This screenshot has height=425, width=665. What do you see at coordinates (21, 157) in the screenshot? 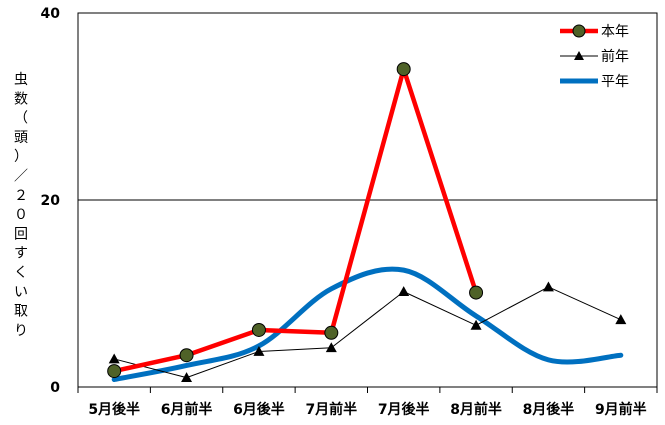
I see `y-axis-label-char: ）` at bounding box center [21, 157].